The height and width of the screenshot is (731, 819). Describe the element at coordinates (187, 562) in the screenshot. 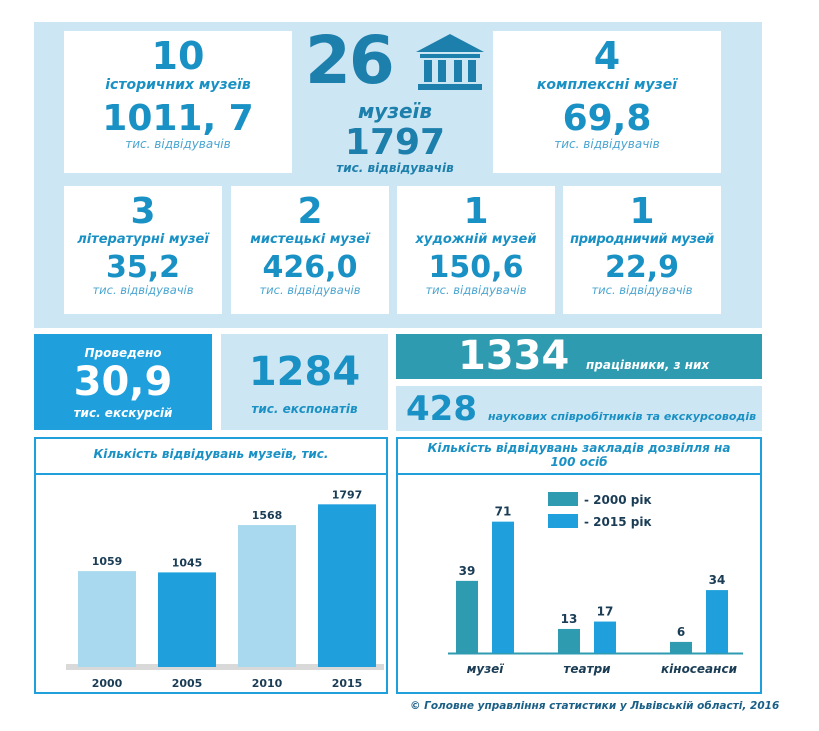

I see `bar-value-label: 1045` at that location.